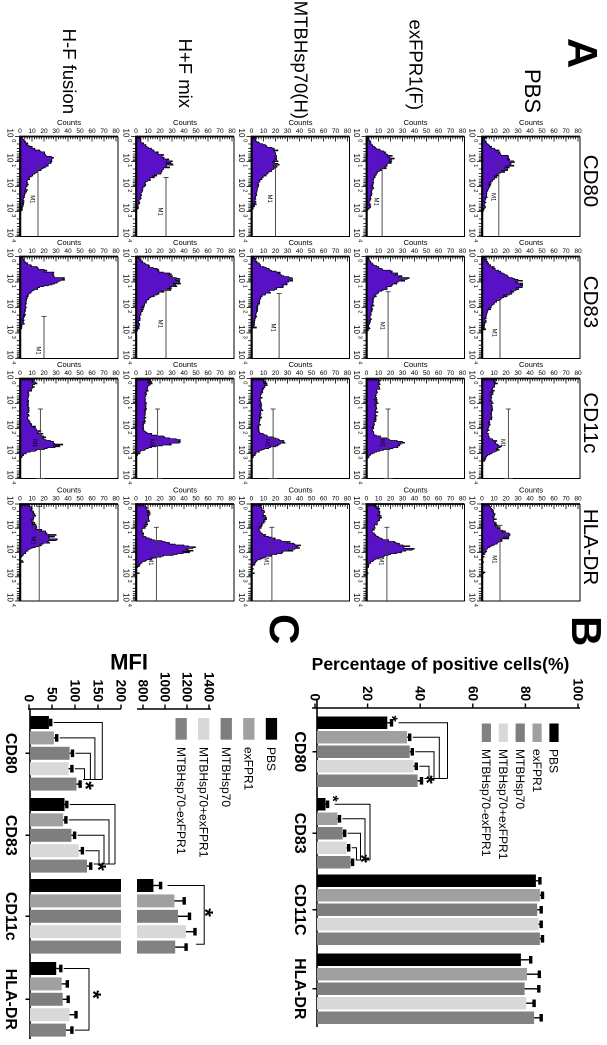  What do you see at coordinates (187, 687) in the screenshot?
I see `svg-text: 1200` at bounding box center [187, 687].